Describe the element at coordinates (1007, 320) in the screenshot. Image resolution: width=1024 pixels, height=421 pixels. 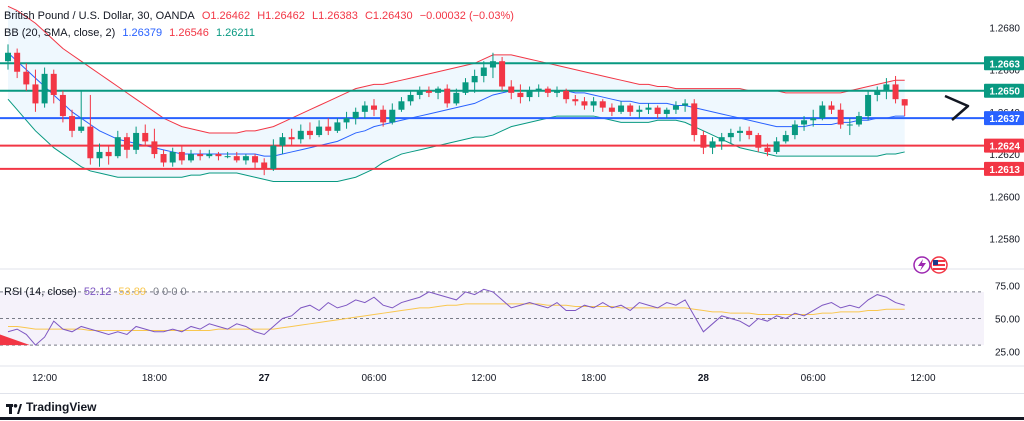
I see `rsi-tick-label: 50.00` at that location.